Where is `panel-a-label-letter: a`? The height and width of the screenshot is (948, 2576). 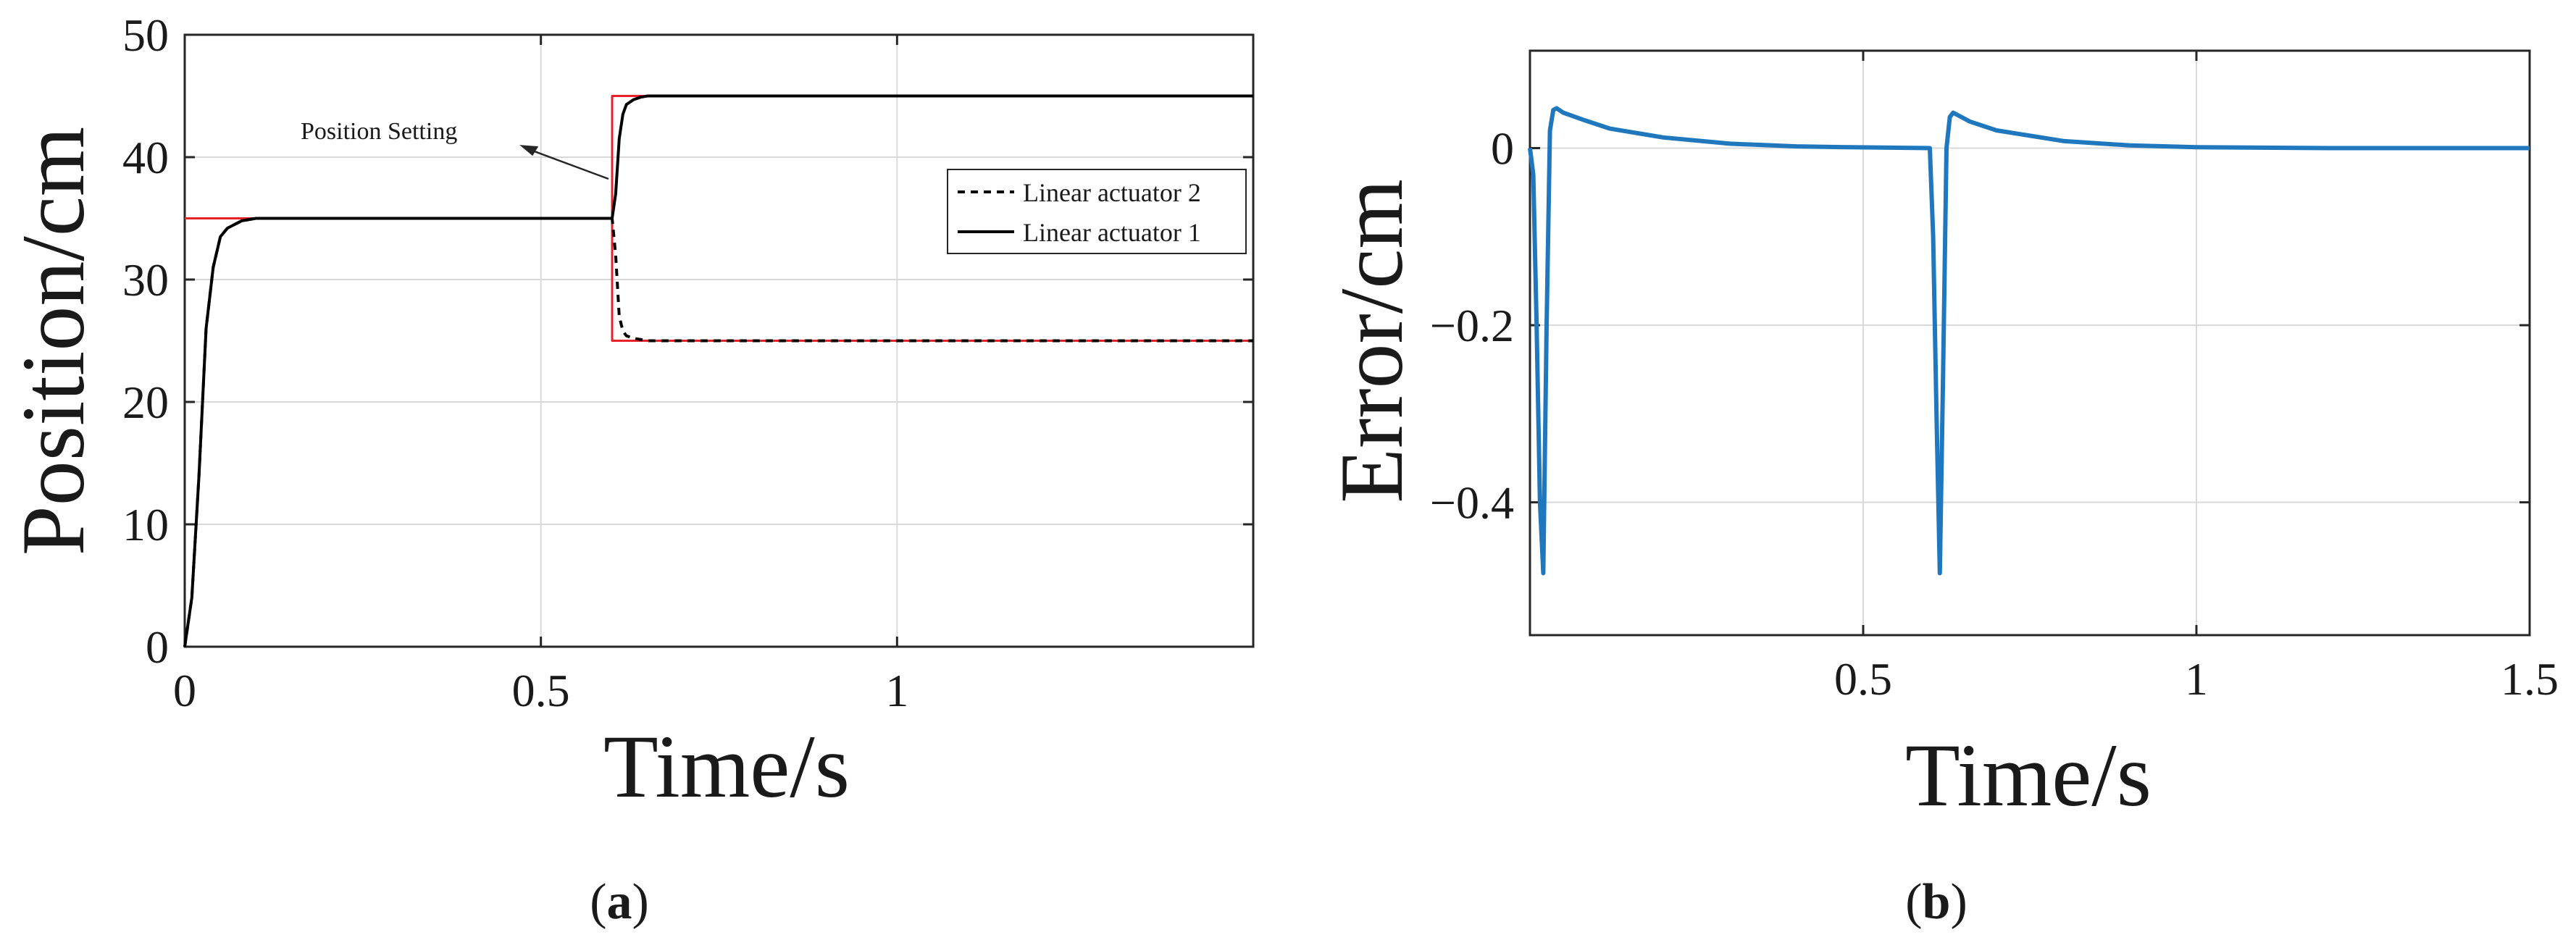
panel-a-label-letter: a is located at coordinates (619, 902).